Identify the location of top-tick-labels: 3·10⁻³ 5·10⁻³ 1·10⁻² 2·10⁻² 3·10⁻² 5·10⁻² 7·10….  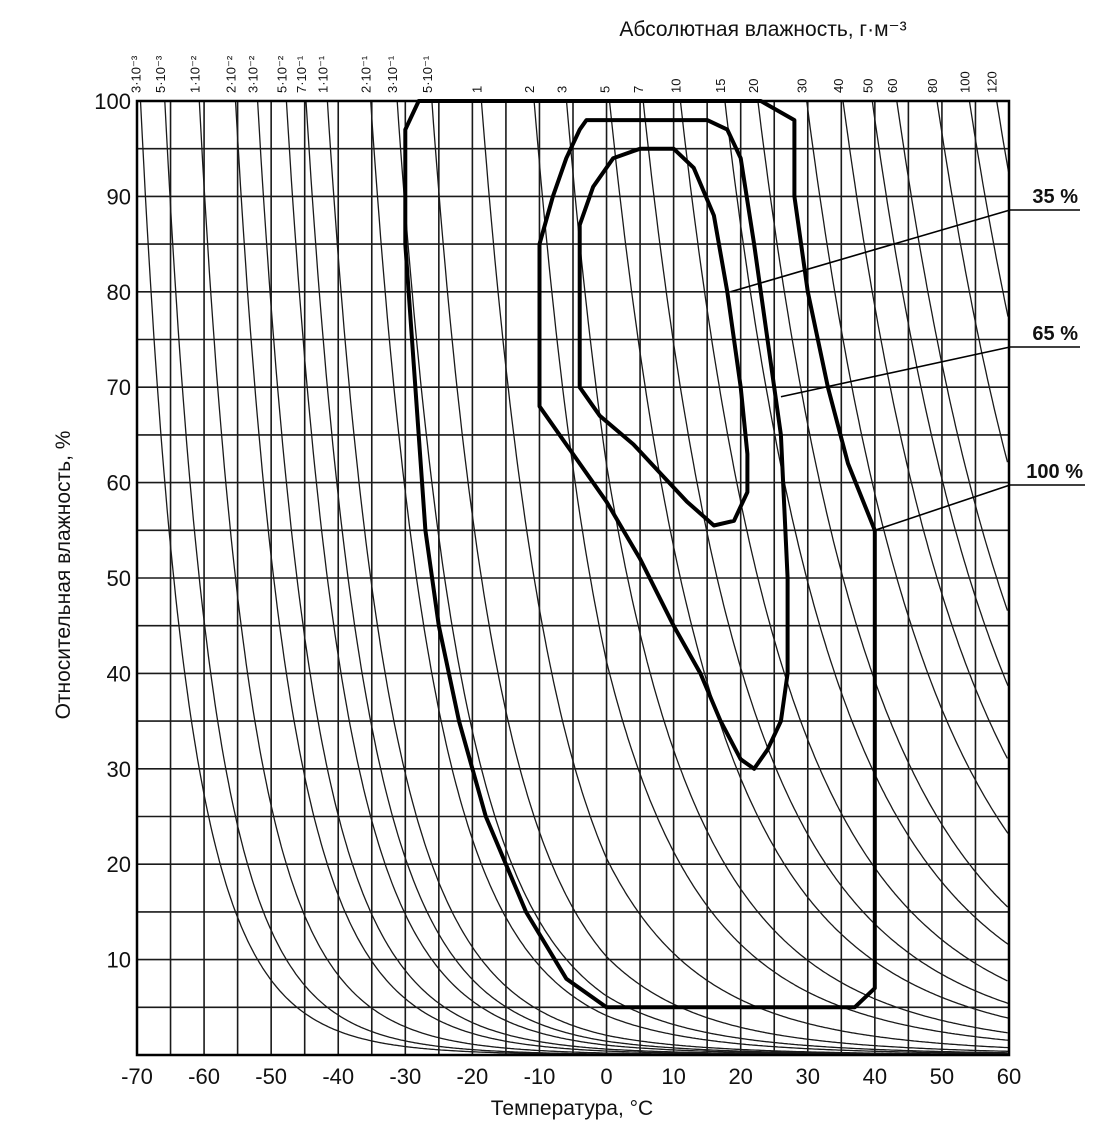
(564, 74).